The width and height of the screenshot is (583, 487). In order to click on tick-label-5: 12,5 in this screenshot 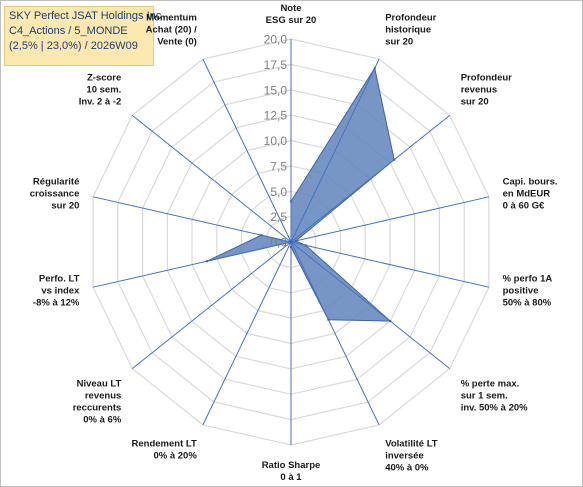, I will do `click(276, 116)`.